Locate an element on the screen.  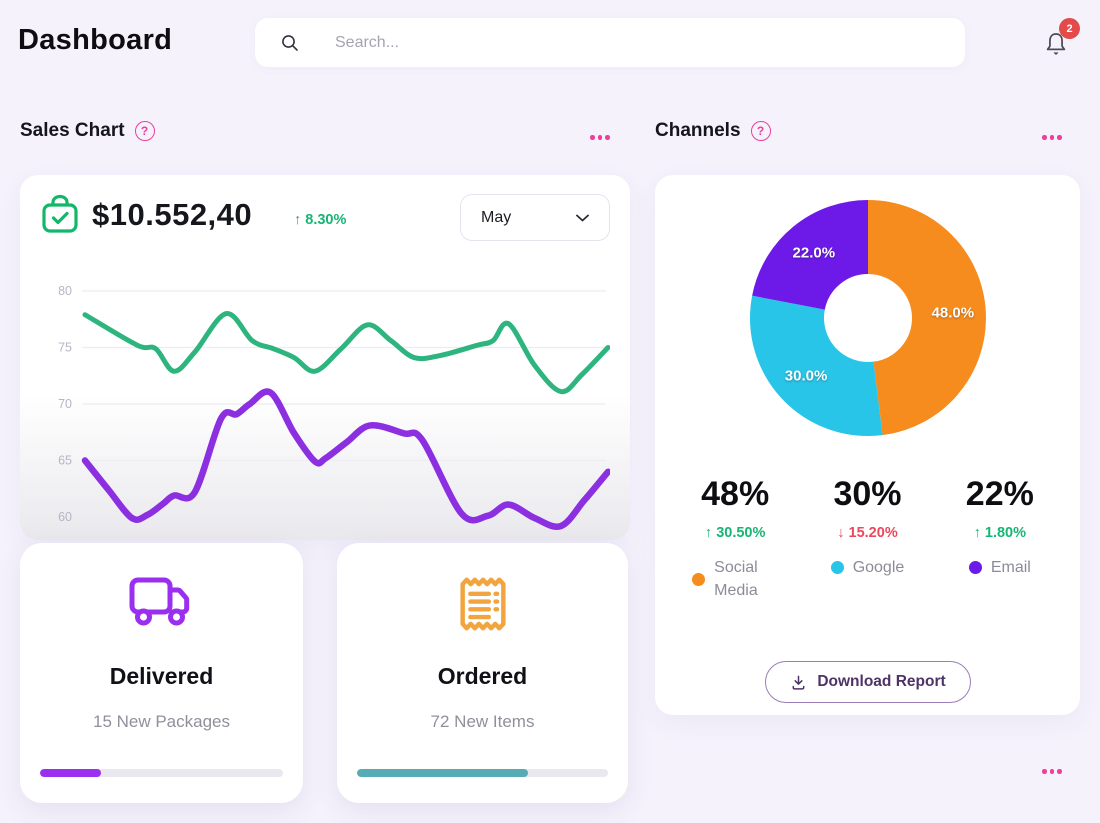
donut-slice-label: 22.0% is located at coordinates (814, 252).